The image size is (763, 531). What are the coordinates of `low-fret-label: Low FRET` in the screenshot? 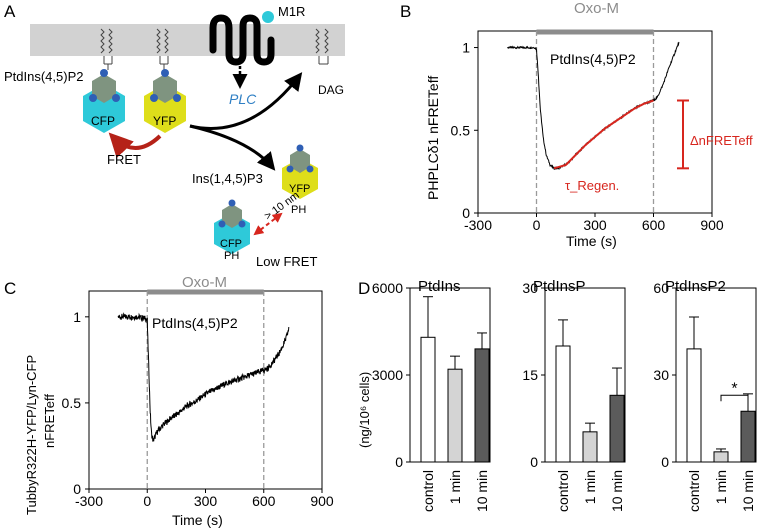 It's located at (286, 261).